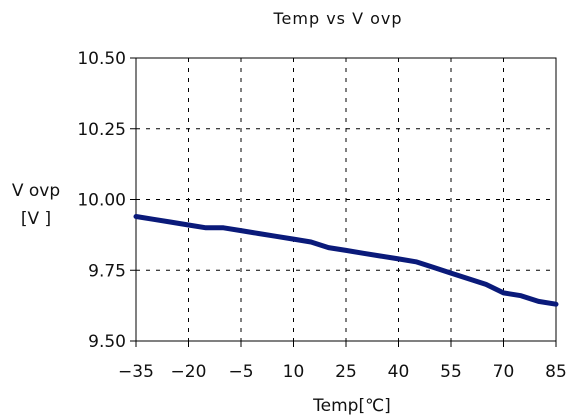  What do you see at coordinates (399, 372) in the screenshot?
I see `x-tick-label: 40` at bounding box center [399, 372].